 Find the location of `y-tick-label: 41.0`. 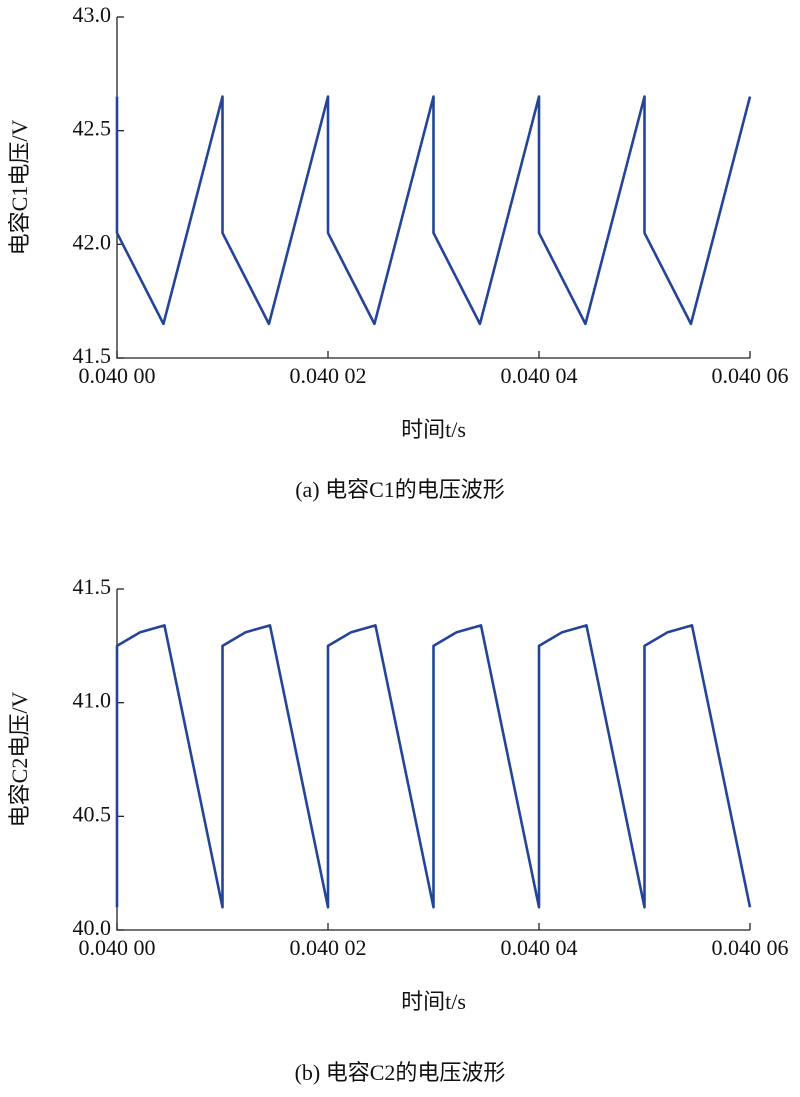

y-tick-label: 41.0 is located at coordinates (92, 700).